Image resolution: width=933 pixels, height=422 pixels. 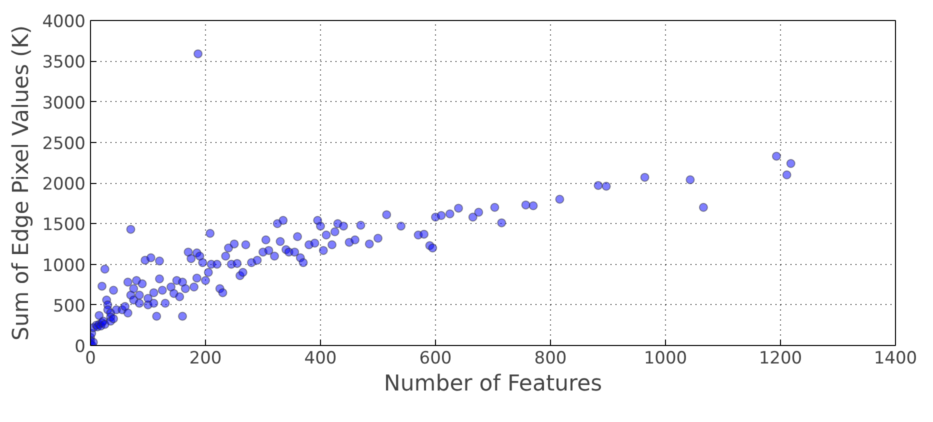 I want to click on y-tick-label: 1500, so click(x=64, y=225).